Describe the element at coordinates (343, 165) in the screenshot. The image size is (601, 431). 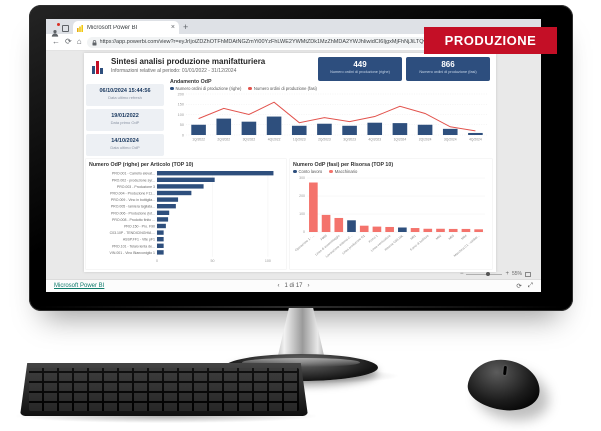
I see `chart-title: Numero OdP (fasi) per Risorsa (TOP 10)` at that location.